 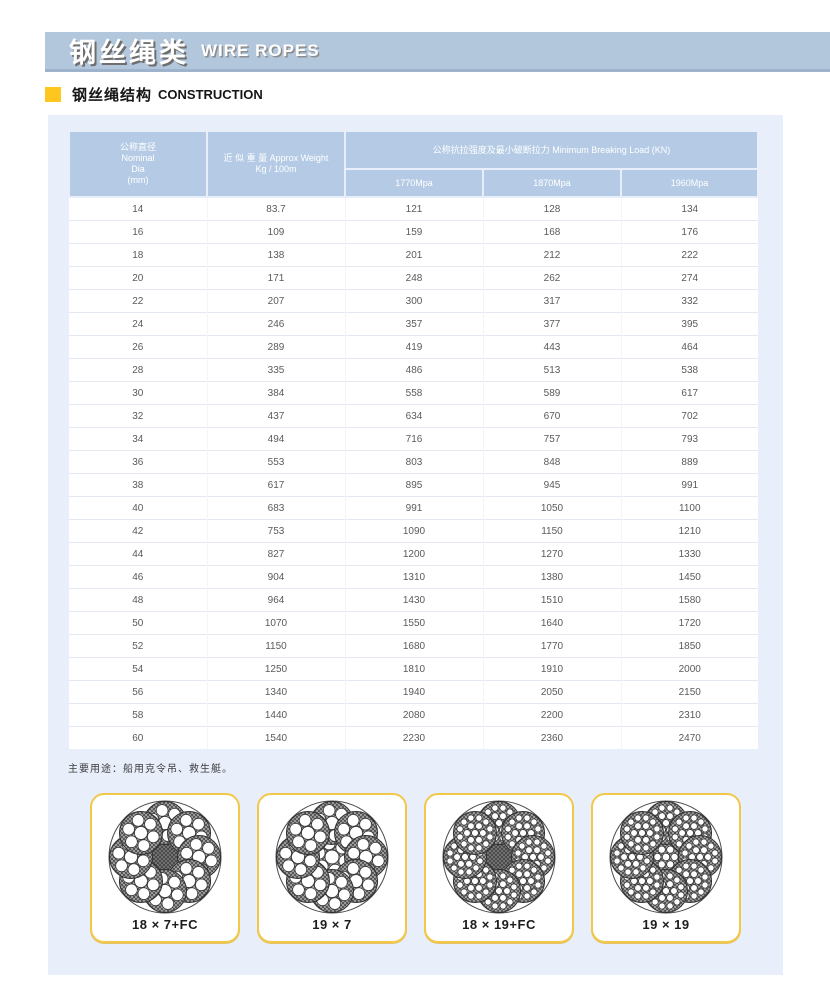 What do you see at coordinates (165, 857) in the screenshot?
I see `rope-diagram-187FC` at bounding box center [165, 857].